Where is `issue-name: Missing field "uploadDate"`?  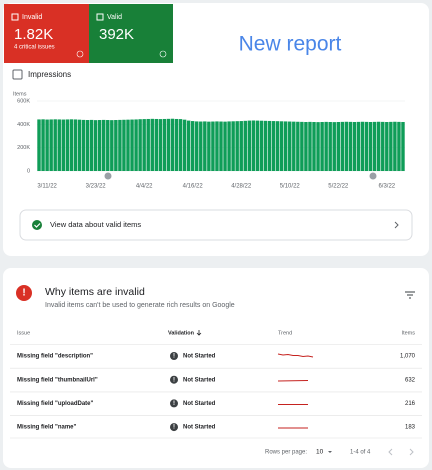
issue-name: Missing field "uploadDate" is located at coordinates (55, 404).